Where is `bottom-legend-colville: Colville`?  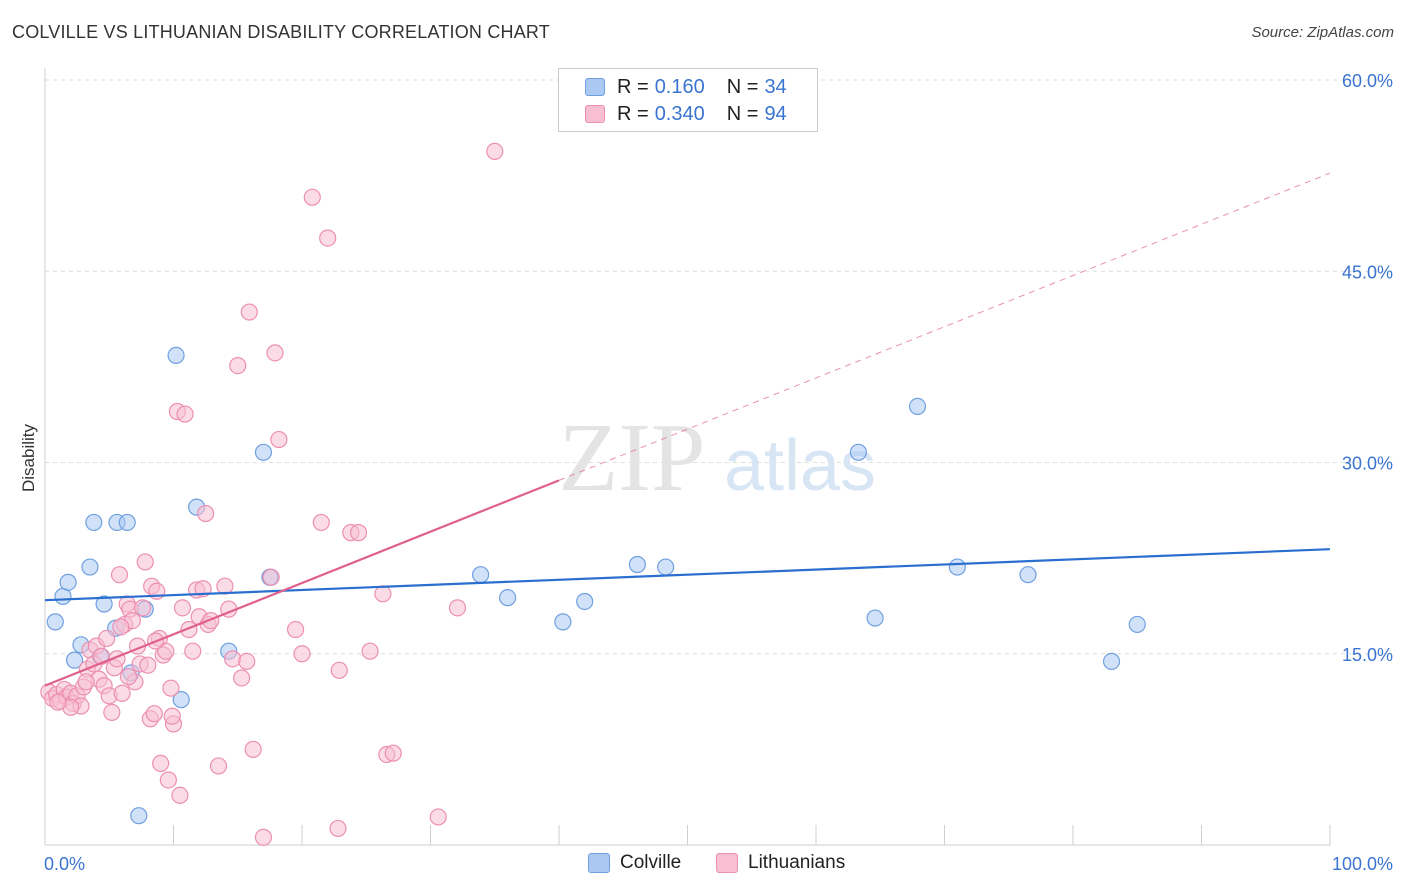 bottom-legend-colville: Colville is located at coordinates (634, 863).